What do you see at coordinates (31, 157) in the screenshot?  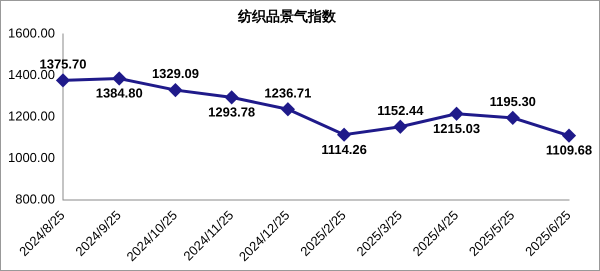 I see `y-tick-label: 1000.00` at bounding box center [31, 157].